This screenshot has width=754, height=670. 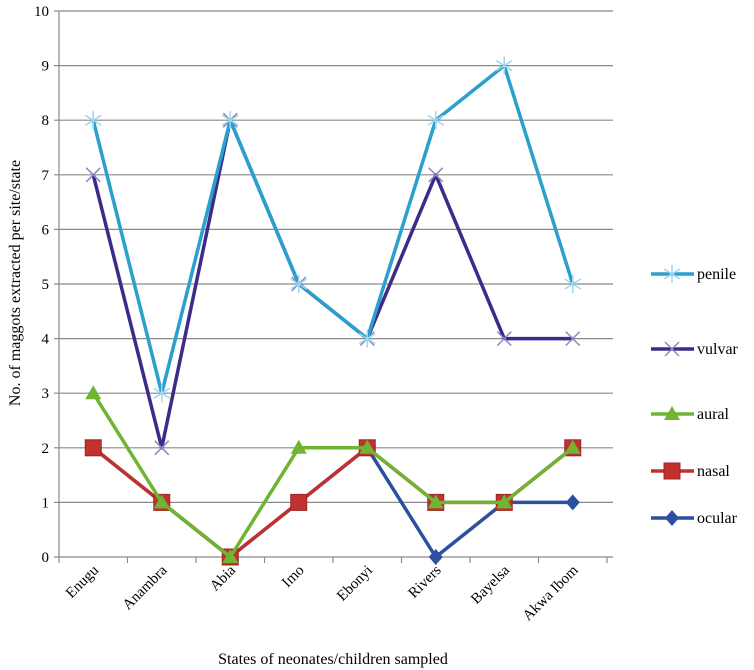 What do you see at coordinates (46, 285) in the screenshot?
I see `y-tick-label: 5` at bounding box center [46, 285].